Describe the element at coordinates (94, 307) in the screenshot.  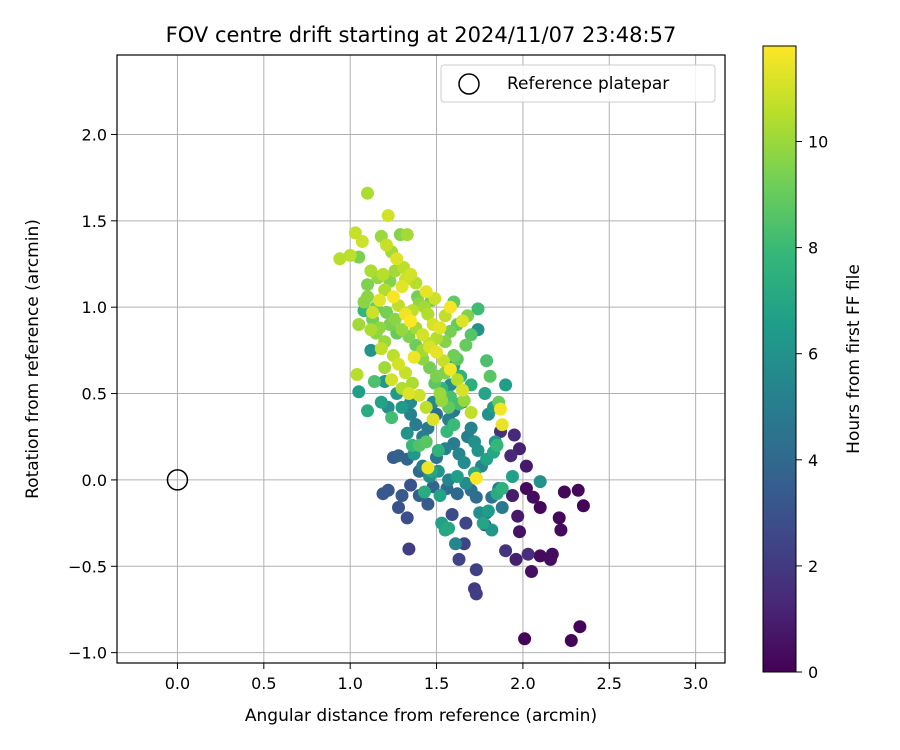
I see `y-tick-label: 1.0` at that location.